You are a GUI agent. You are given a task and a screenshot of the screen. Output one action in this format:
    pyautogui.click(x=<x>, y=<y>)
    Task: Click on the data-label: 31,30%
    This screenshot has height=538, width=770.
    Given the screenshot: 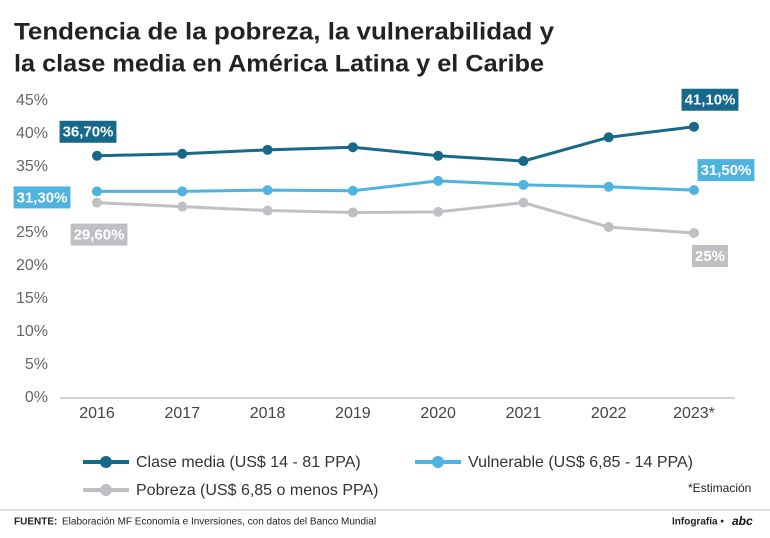 What is the action you would take?
    pyautogui.click(x=42, y=197)
    